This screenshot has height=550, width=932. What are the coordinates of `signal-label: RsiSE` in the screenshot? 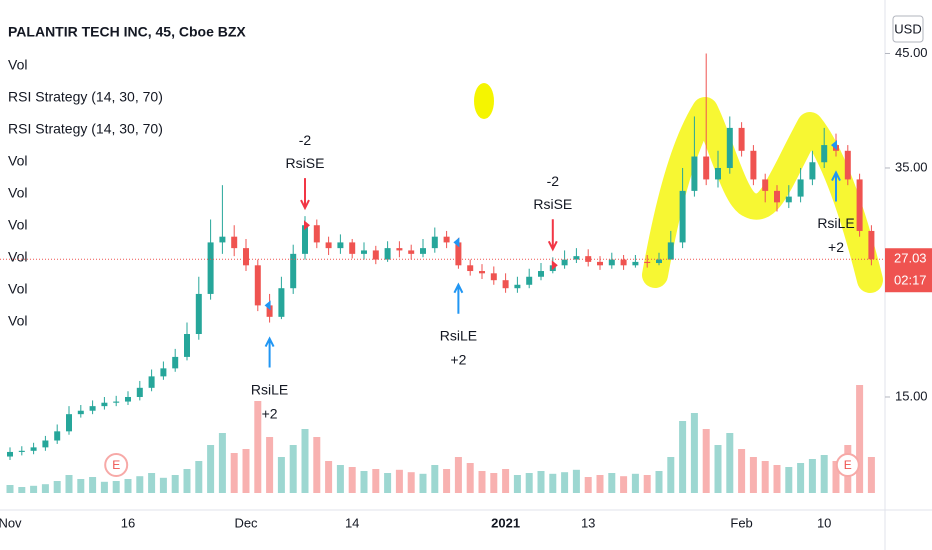 It's located at (305, 163).